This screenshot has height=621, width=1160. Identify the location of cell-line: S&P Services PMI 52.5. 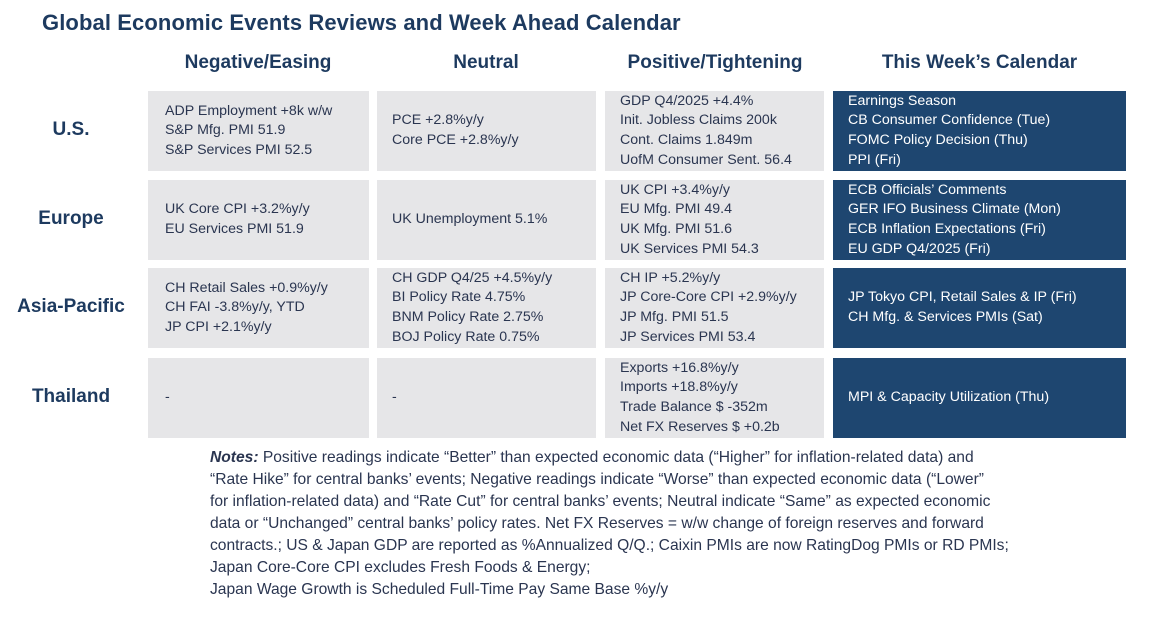
(239, 149).